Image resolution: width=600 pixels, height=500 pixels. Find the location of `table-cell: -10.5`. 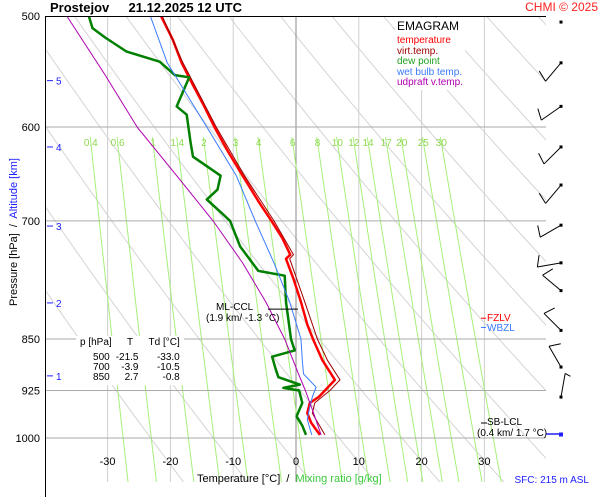

table-cell: -10.5 is located at coordinates (168, 367).